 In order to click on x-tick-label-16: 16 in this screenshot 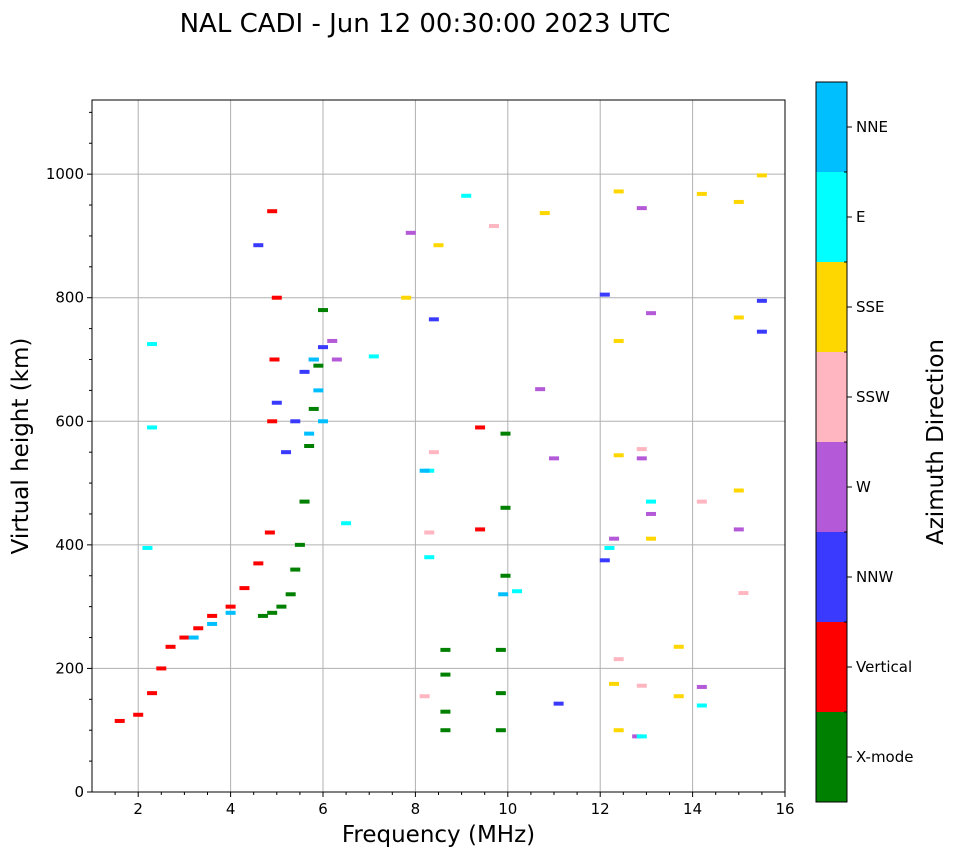, I will do `click(784, 809)`.